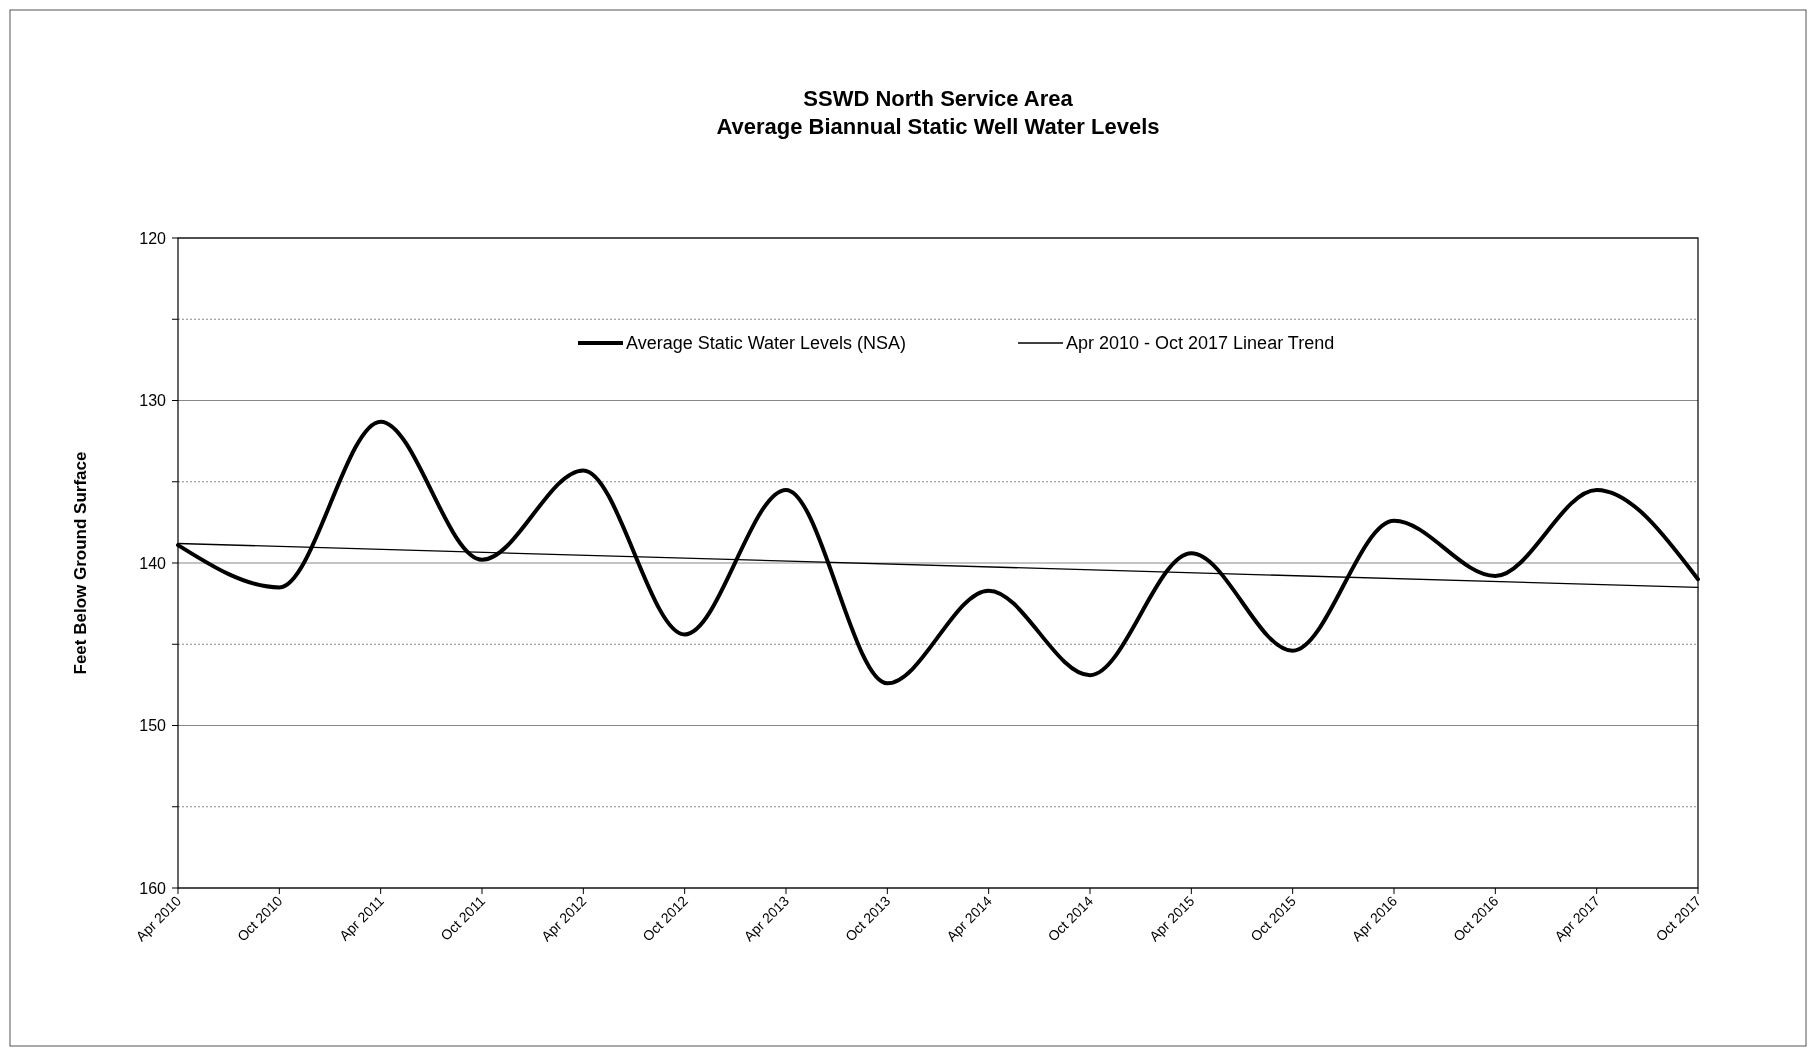  Describe the element at coordinates (1200, 343) in the screenshot. I see `legend-label: Apr 2010 - Oct 2017 Linear Trend` at that location.